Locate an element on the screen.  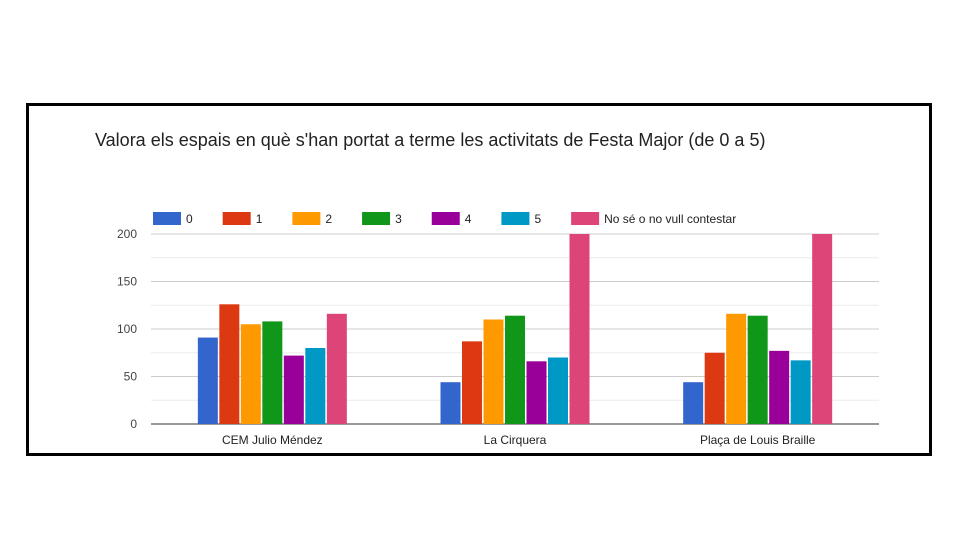
legend: 0 1 2 3 4 5 No sé o no vull contestar is located at coordinates (444, 219).